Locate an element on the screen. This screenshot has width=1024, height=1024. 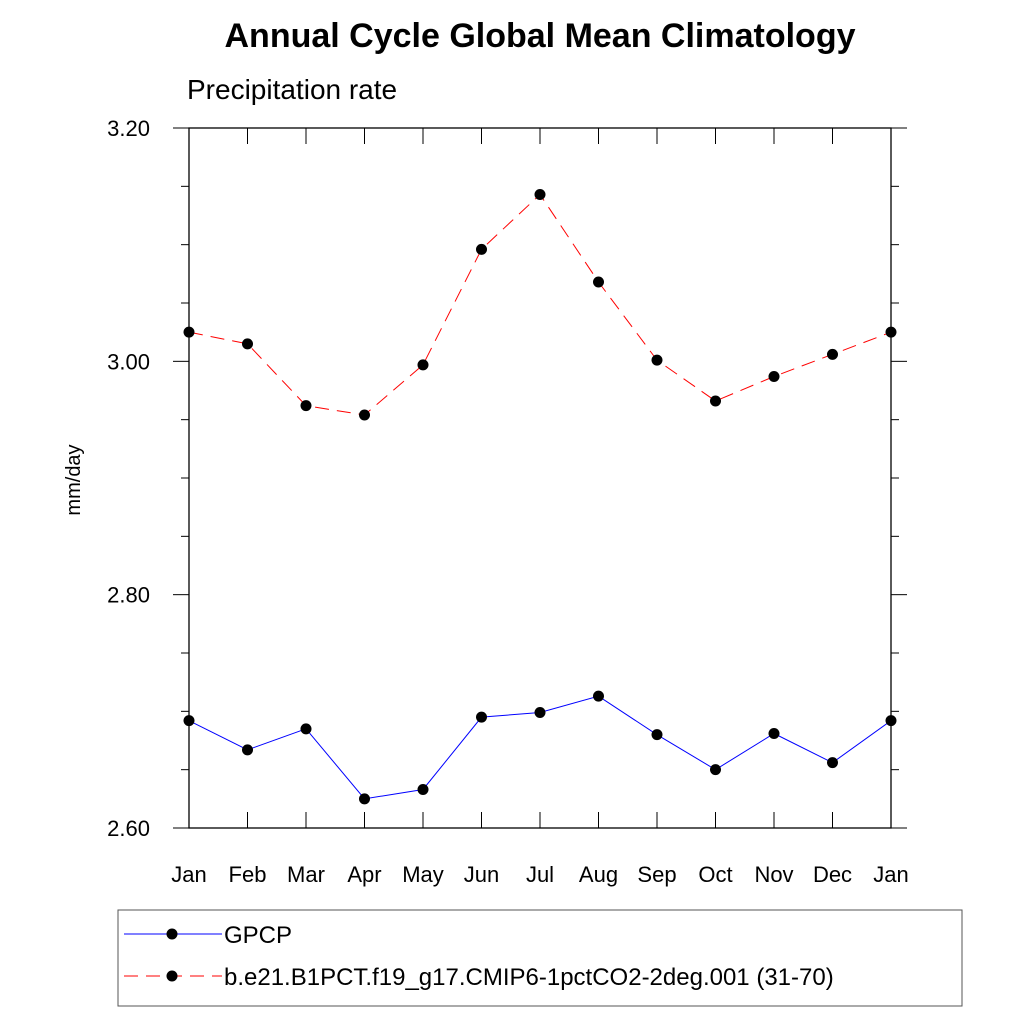
x-tick-label: Apr is located at coordinates (364, 874).